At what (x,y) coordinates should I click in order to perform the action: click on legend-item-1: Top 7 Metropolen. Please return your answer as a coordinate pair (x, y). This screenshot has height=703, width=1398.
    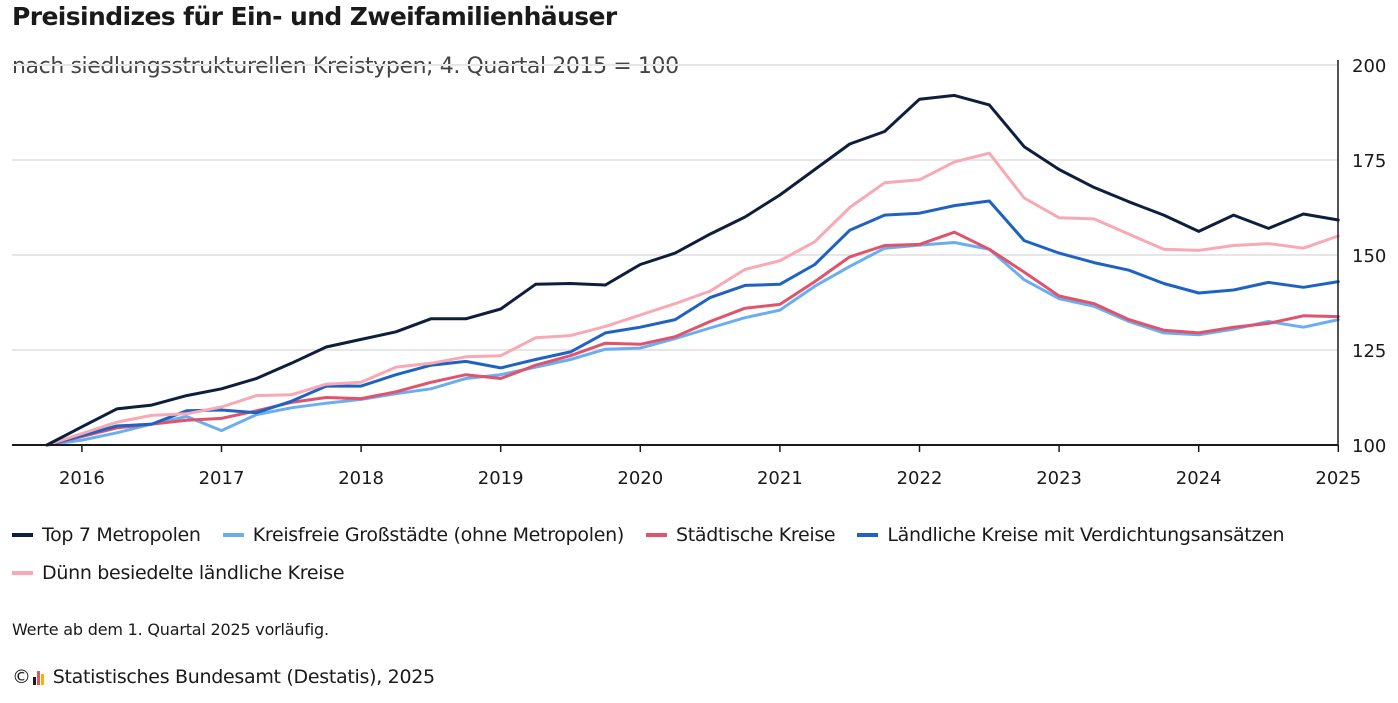
    Looking at the image, I should click on (106, 535).